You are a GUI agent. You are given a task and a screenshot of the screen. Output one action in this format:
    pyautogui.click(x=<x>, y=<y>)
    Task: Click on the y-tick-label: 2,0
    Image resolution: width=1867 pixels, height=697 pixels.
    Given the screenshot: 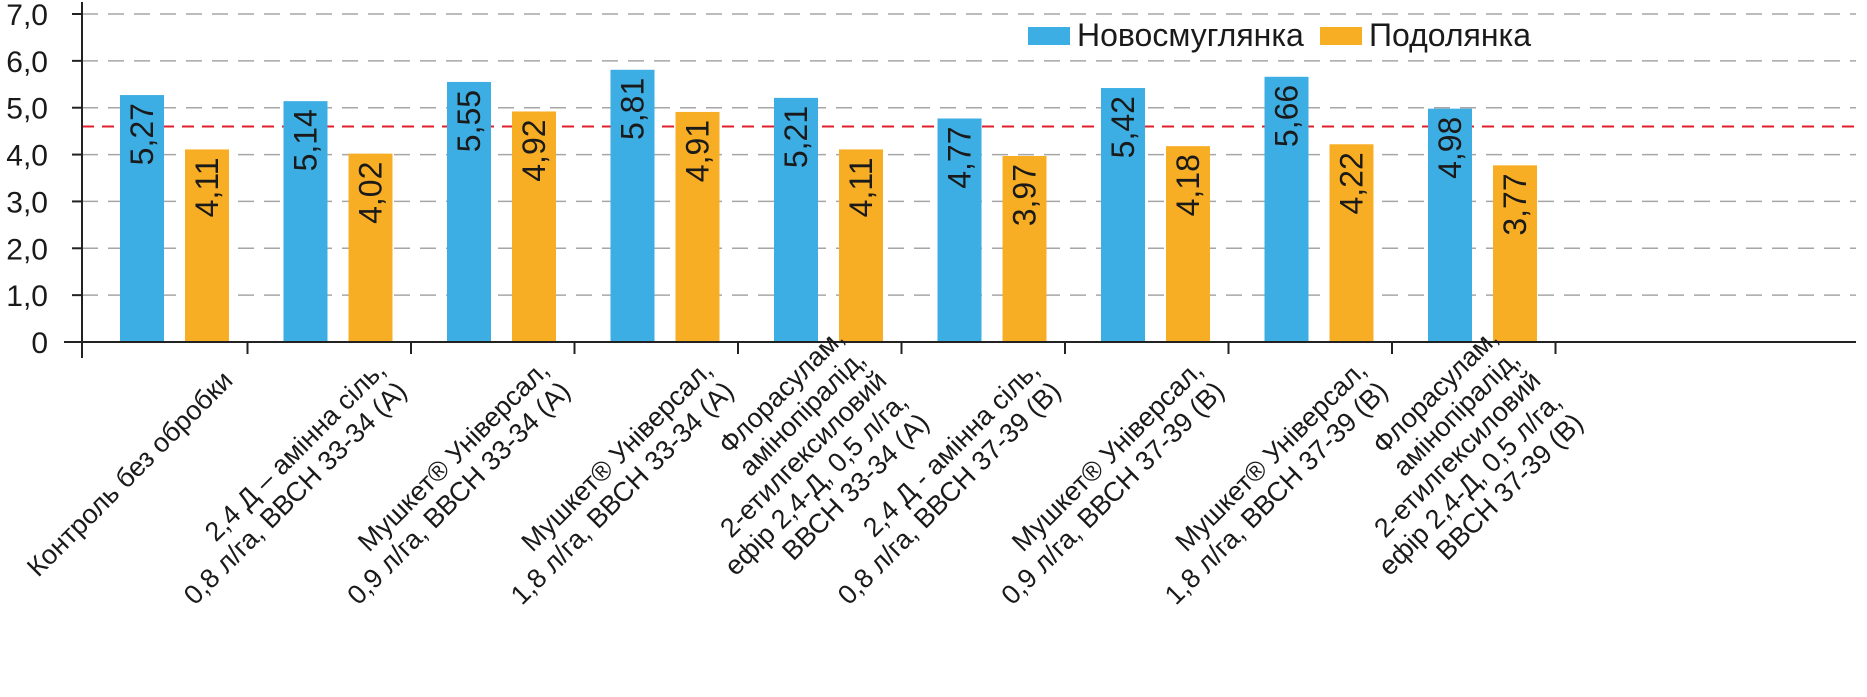 What is the action you would take?
    pyautogui.click(x=27, y=249)
    